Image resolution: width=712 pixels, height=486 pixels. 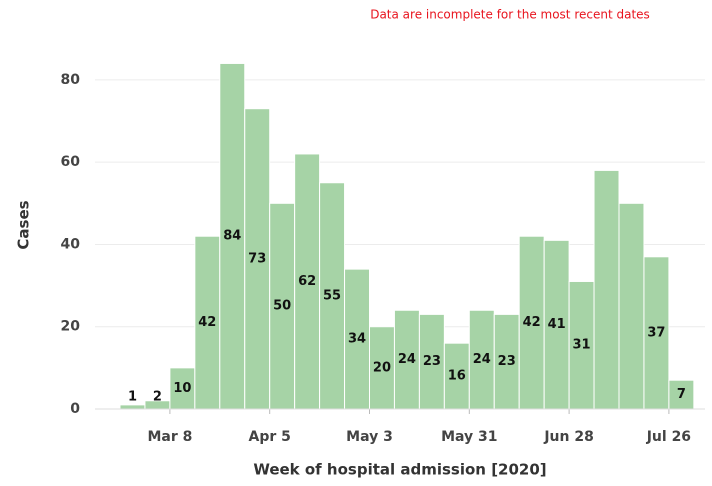 I want to click on value-label: 16, so click(x=457, y=376).